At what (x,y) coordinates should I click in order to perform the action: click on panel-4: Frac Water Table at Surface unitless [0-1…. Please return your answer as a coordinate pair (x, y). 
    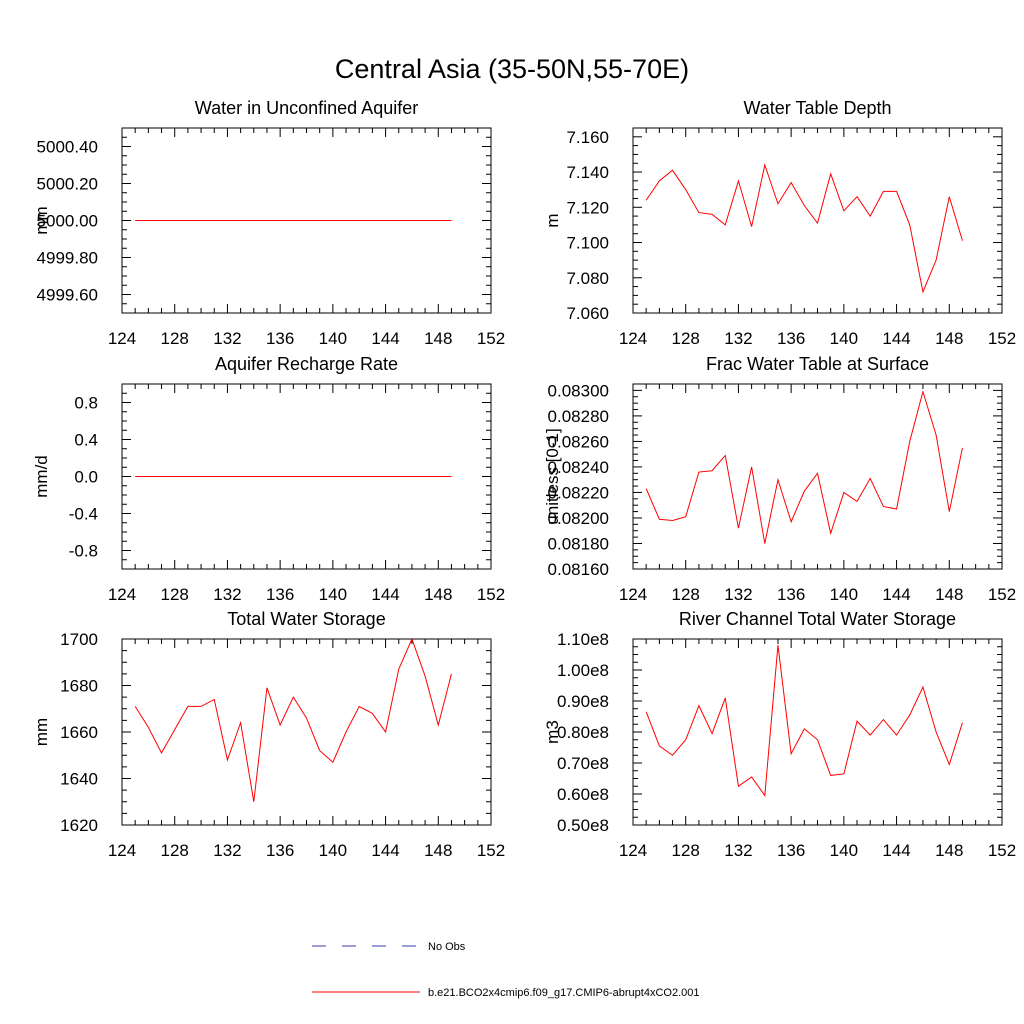
    Looking at the image, I should click on (779, 479).